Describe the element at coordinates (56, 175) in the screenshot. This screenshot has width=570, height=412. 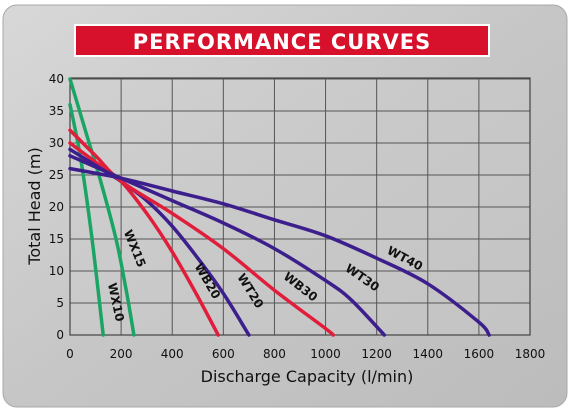
I see `y-tick-label: 25` at that location.